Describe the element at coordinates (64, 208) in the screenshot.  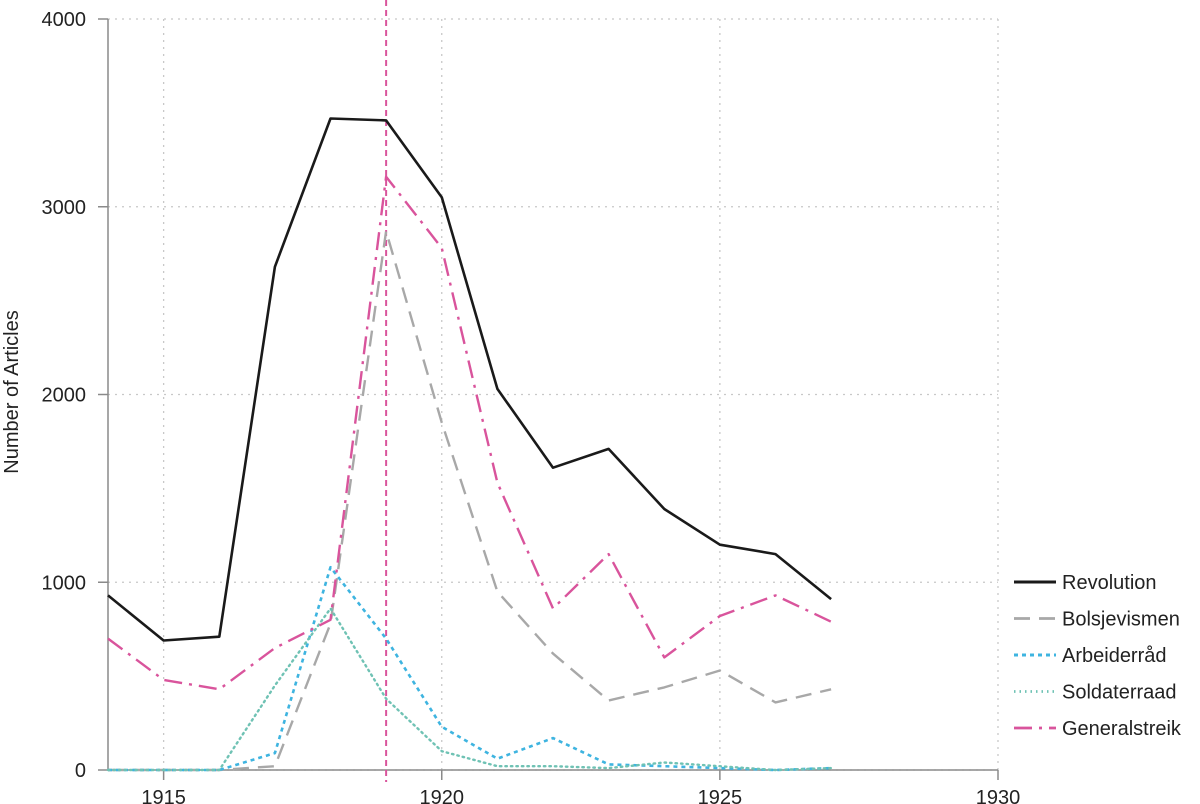
I see `y-tick-label: 3000` at that location.